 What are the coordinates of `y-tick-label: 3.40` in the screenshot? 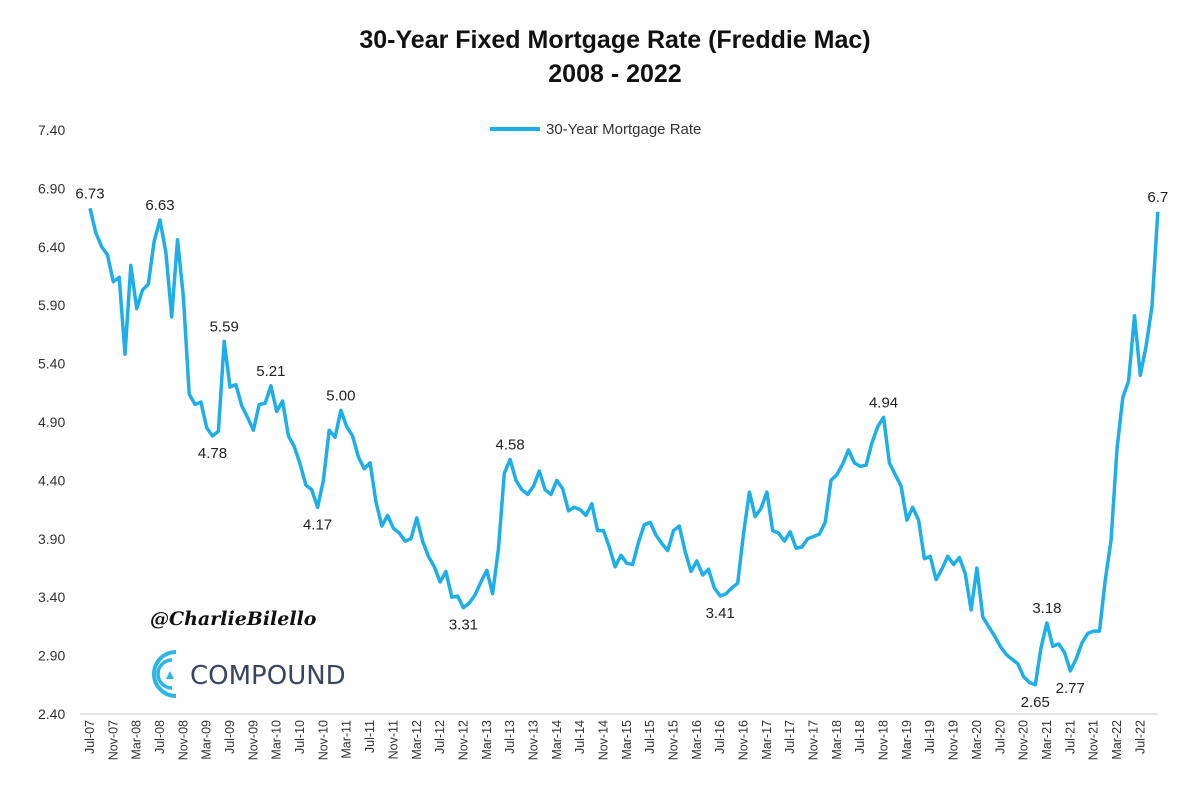 It's located at (51, 597).